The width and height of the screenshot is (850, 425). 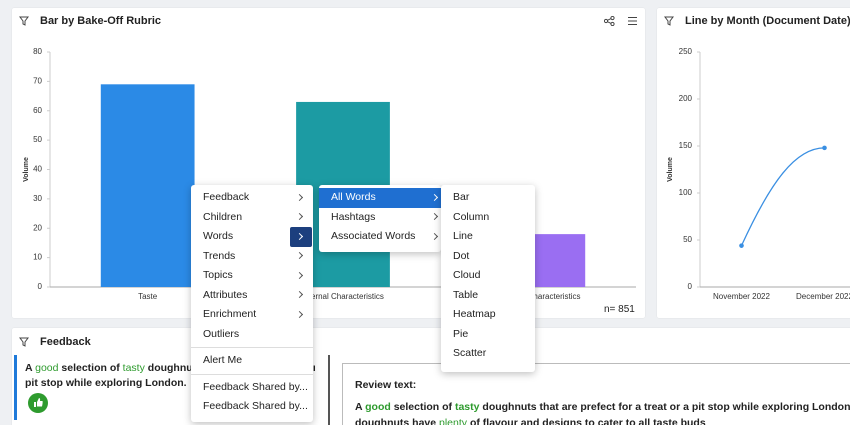 What do you see at coordinates (782, 196) in the screenshot?
I see `line` at bounding box center [782, 196].